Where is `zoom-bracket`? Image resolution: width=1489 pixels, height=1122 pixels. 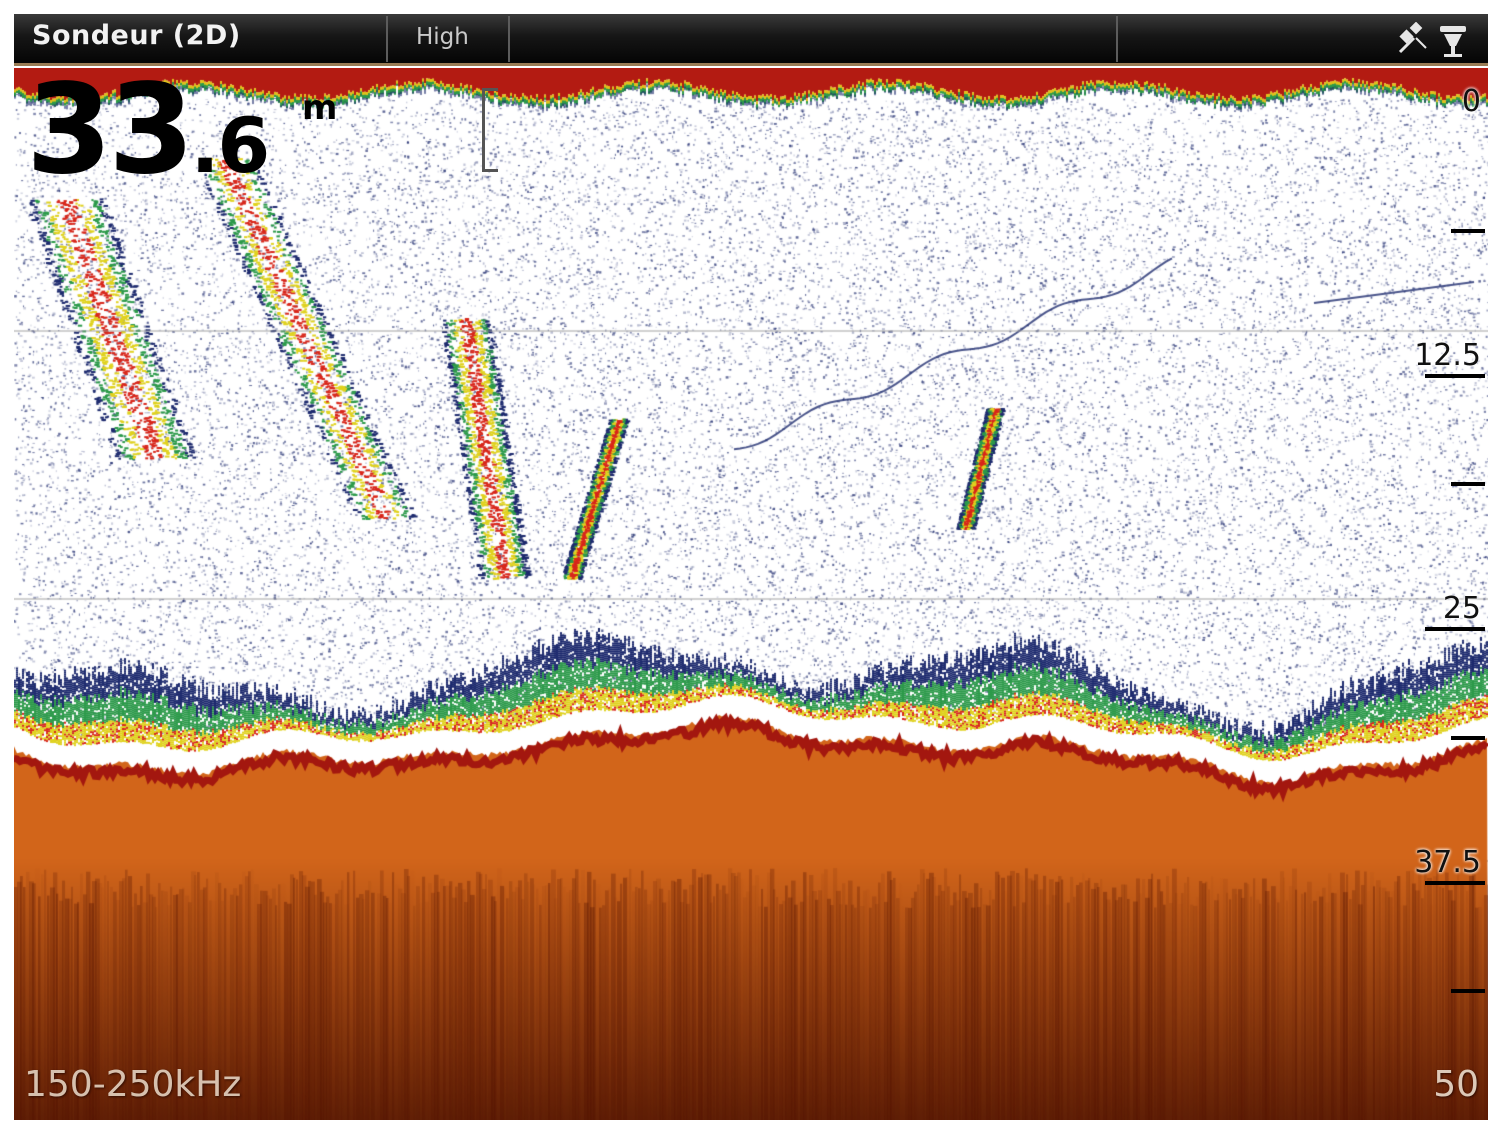 zoom-bracket is located at coordinates (490, 130).